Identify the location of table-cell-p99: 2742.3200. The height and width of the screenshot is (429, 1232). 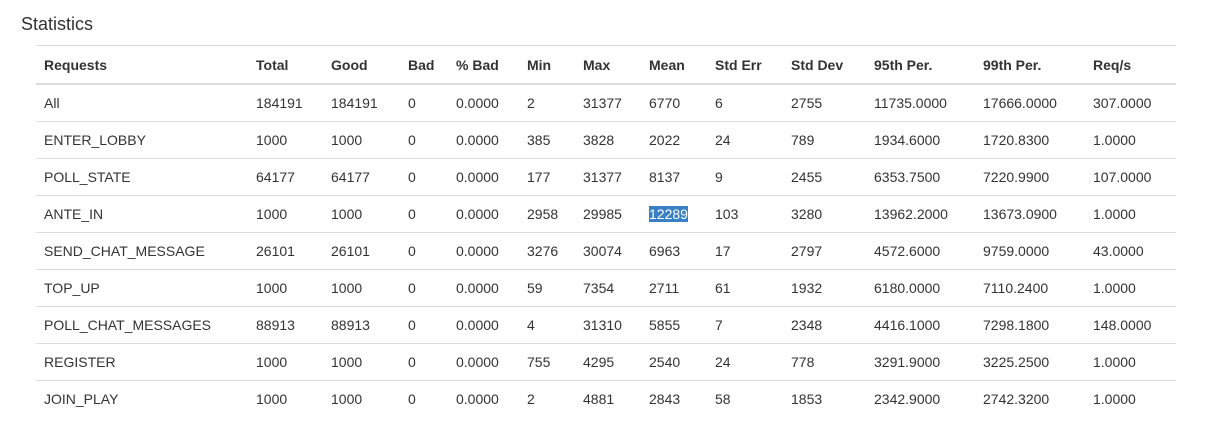
(1030, 398).